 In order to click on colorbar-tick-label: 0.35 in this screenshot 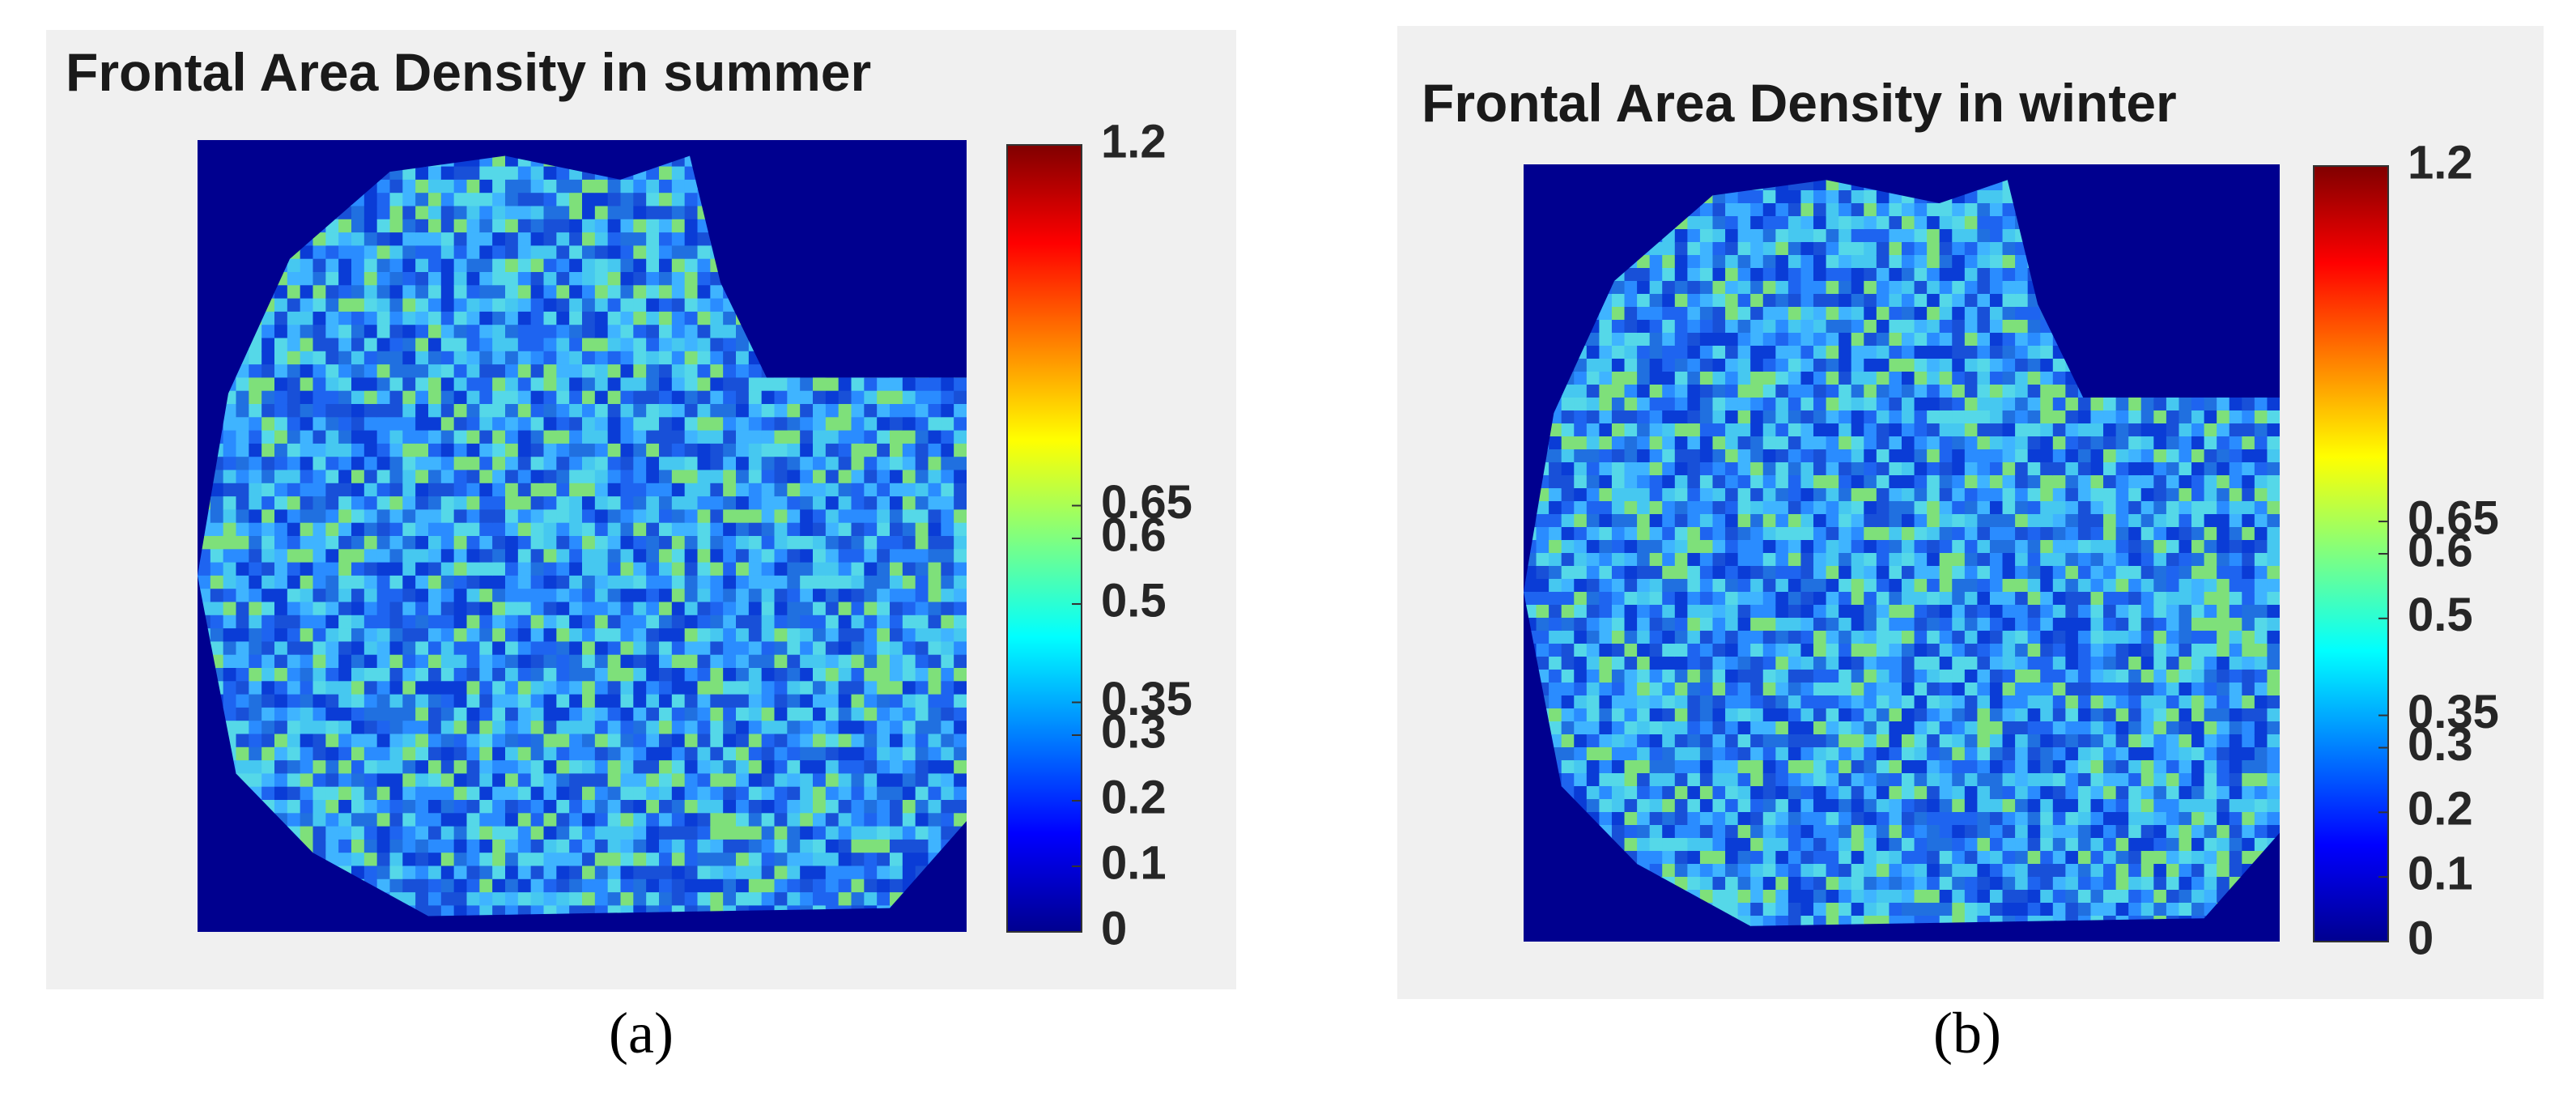, I will do `click(1146, 699)`.